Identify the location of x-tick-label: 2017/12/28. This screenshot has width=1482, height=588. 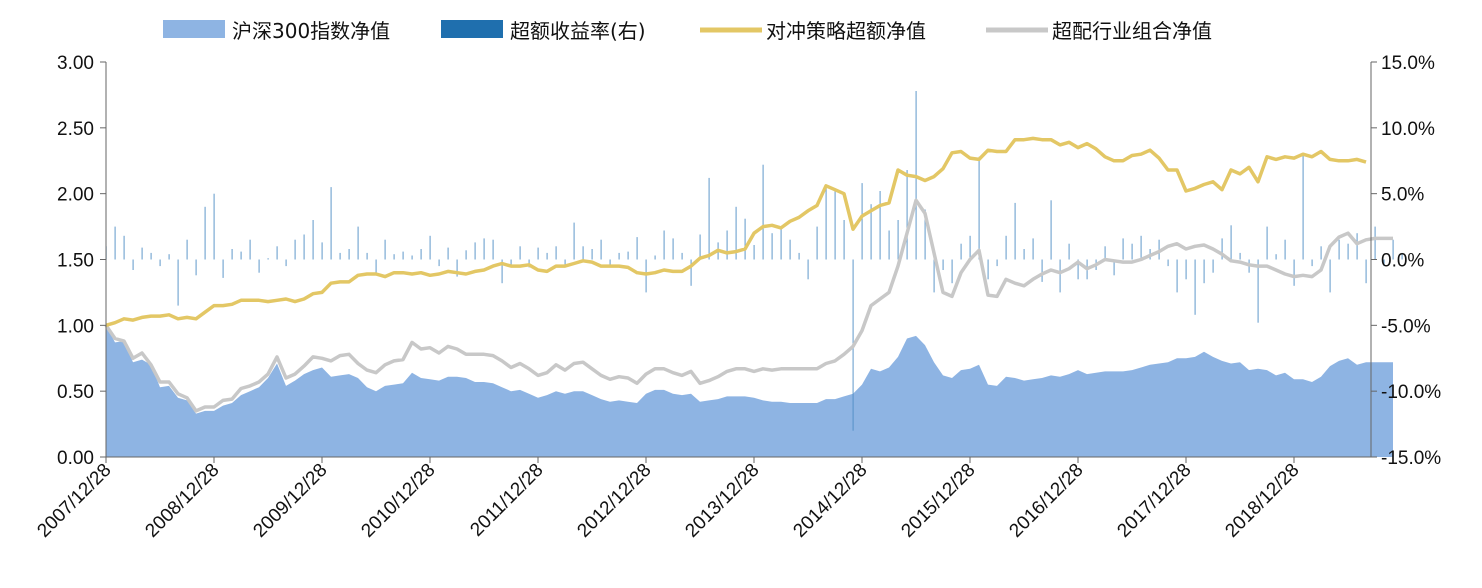
(1154, 501).